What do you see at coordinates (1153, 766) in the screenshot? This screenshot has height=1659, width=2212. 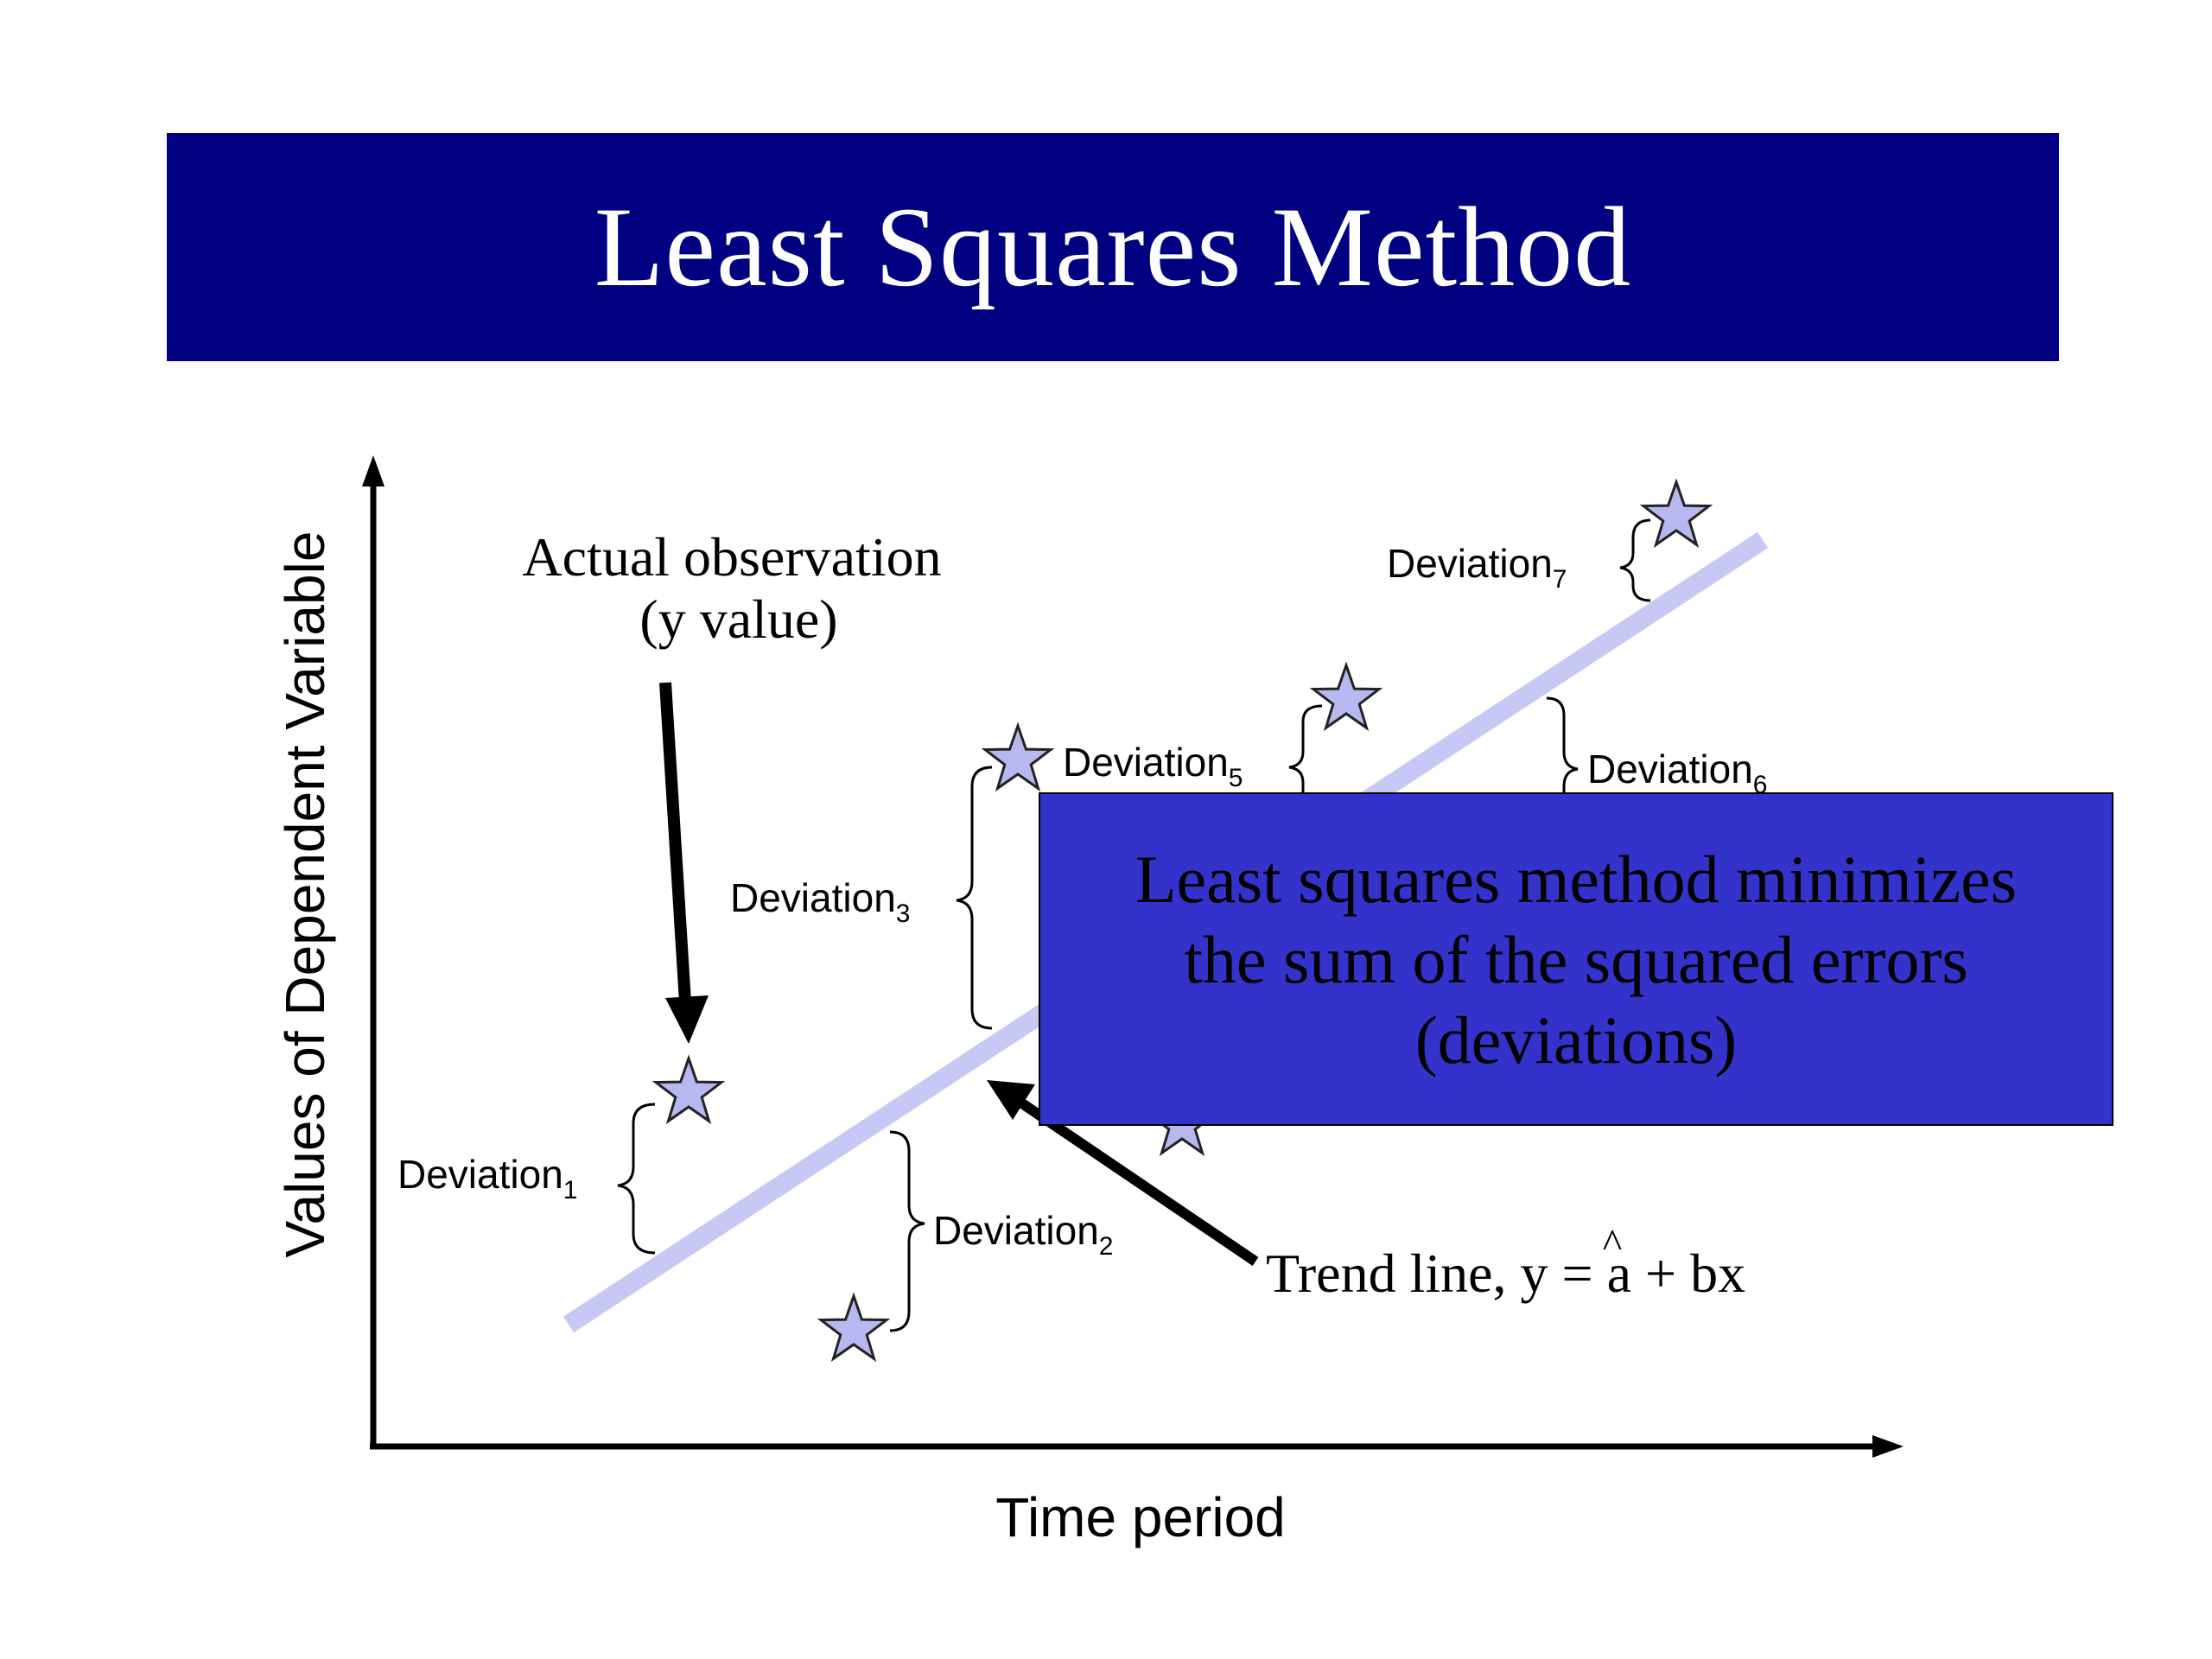 I see `deviation-label-5: Deviation5` at bounding box center [1153, 766].